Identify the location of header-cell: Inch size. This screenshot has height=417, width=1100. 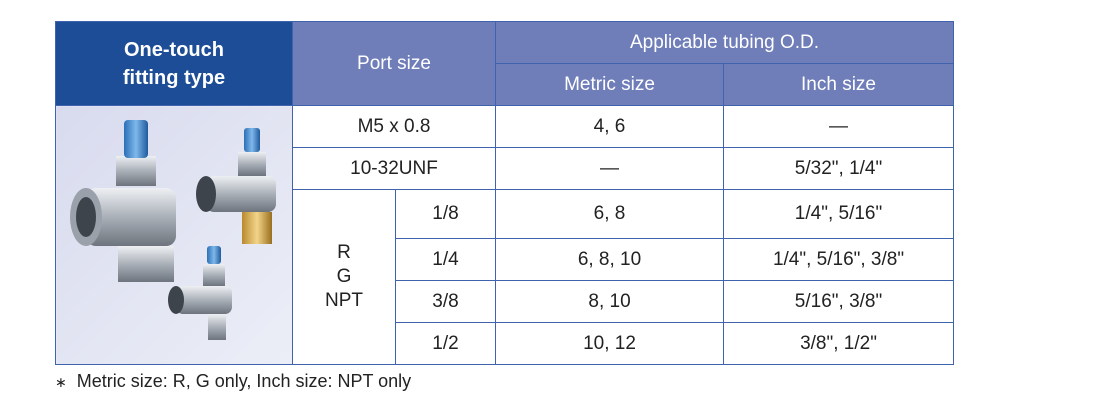
(839, 84).